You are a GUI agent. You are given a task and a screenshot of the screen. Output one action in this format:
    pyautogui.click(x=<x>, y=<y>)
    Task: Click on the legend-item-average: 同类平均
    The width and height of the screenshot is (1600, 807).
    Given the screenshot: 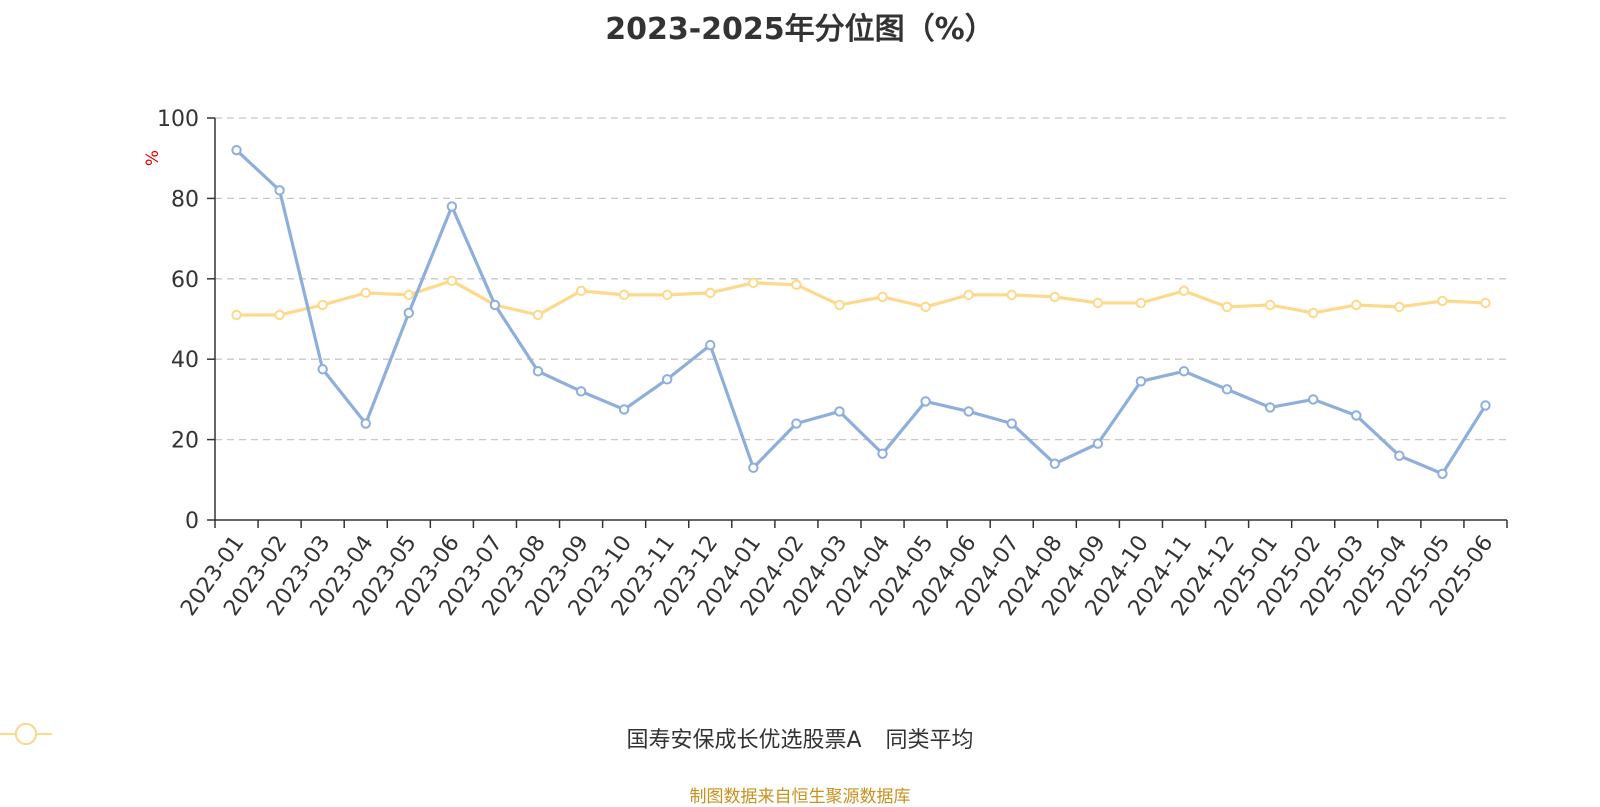 What is the action you would take?
    pyautogui.click(x=487, y=738)
    